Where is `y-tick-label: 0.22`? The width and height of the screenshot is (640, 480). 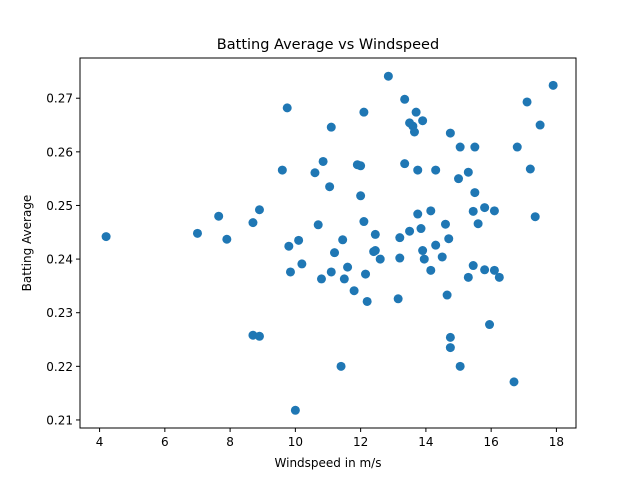
y-tick-label: 0.22 is located at coordinates (59, 367).